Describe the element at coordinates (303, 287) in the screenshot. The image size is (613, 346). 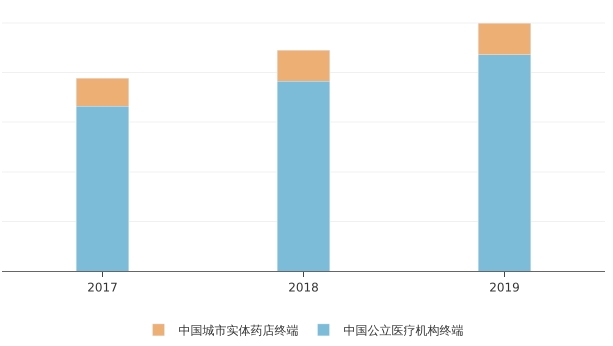
I see `x-tick-label: 2018` at that location.